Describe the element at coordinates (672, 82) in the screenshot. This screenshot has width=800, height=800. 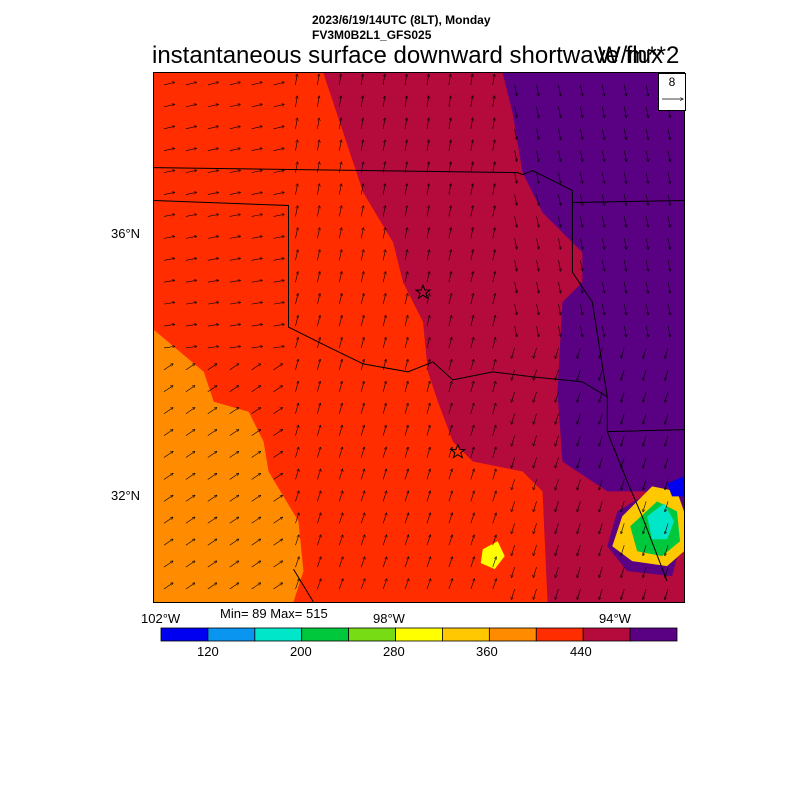
I see `reference-vector-value: 8` at that location.